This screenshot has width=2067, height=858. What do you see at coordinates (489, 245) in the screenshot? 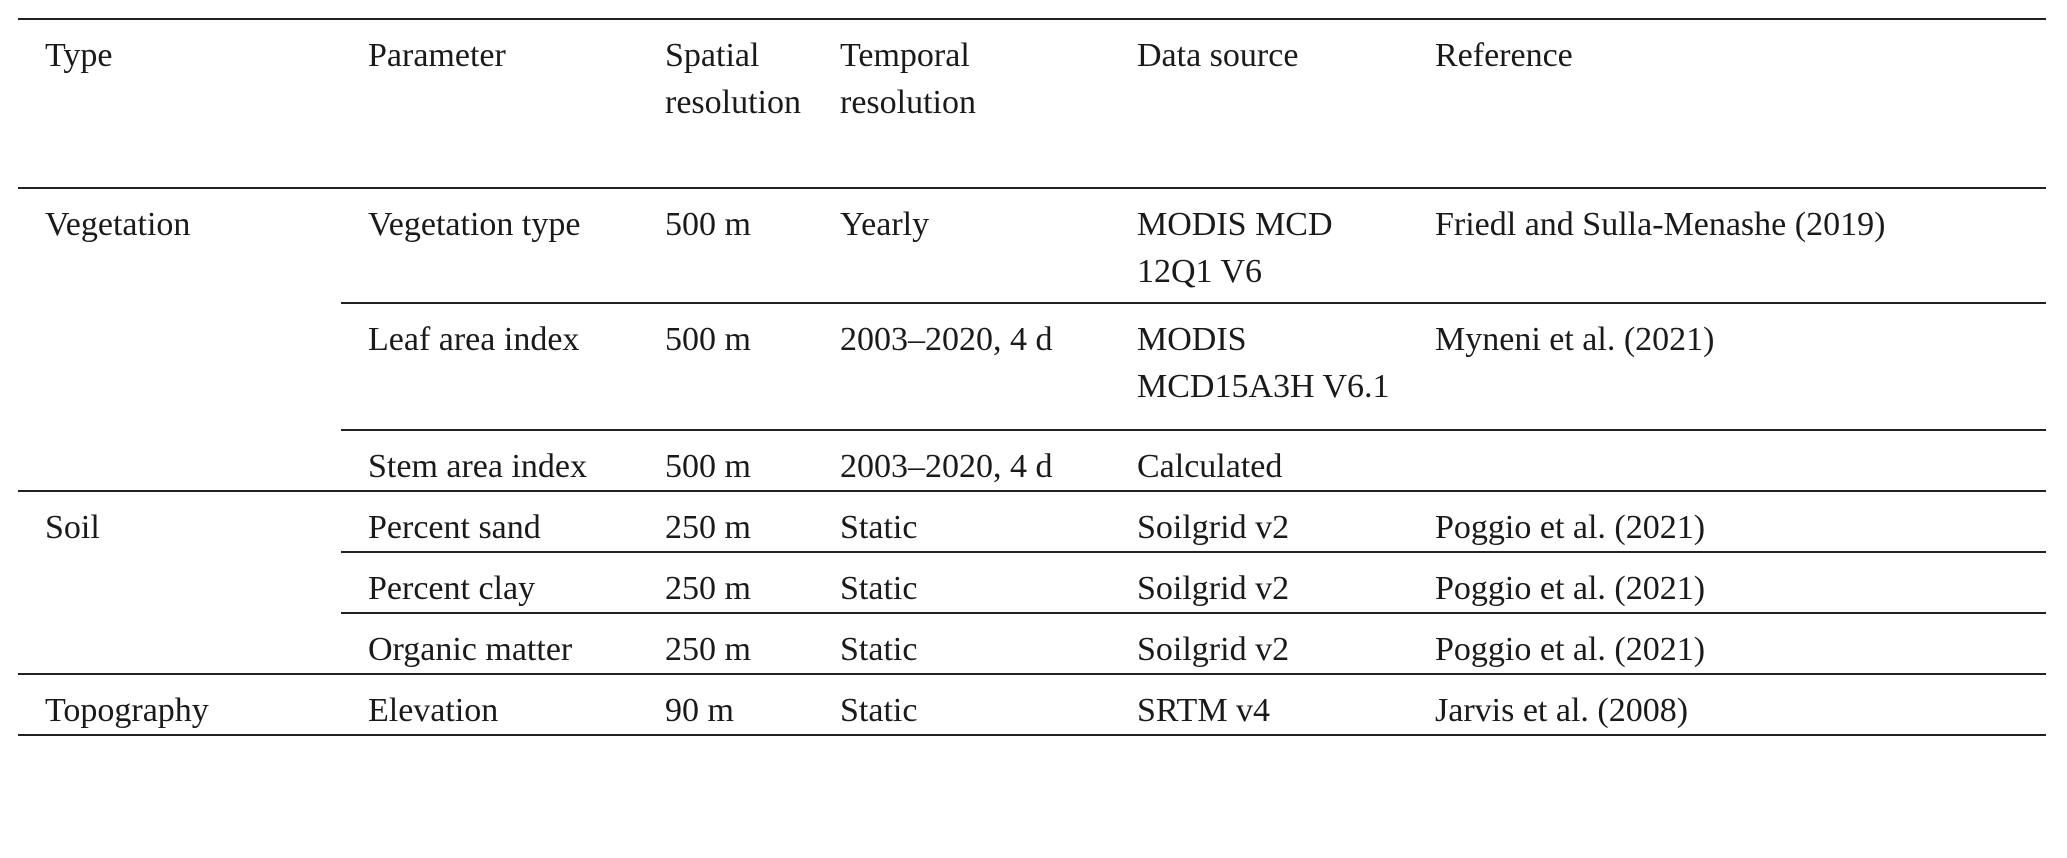
I see `parameter-cell: Vegetation type` at bounding box center [489, 245].